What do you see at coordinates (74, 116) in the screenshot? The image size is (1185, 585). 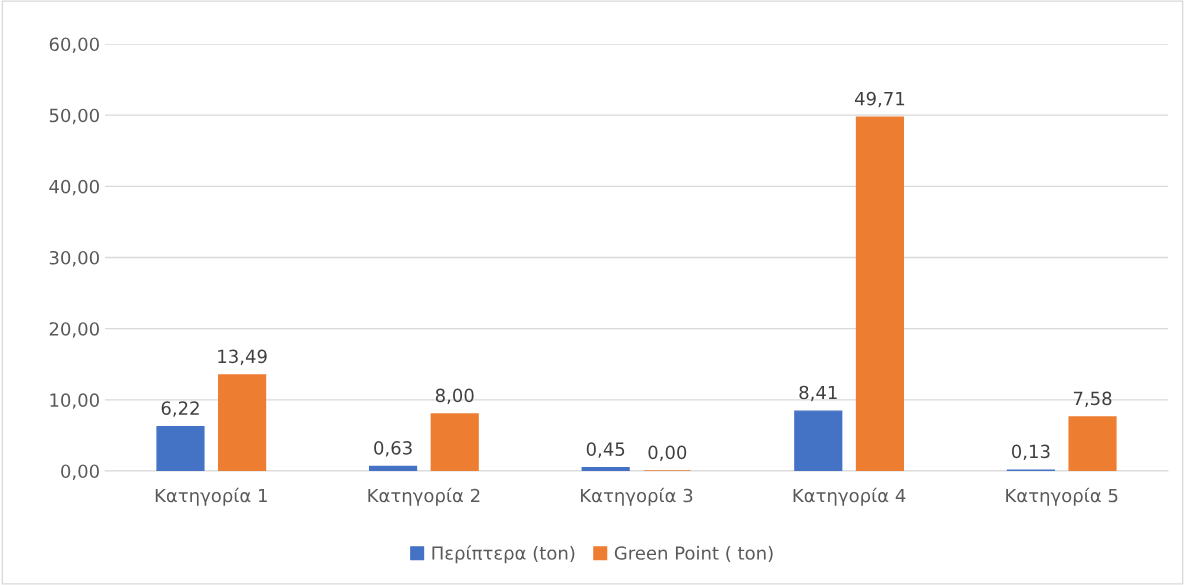 I see `y-tick-label: 50,00` at bounding box center [74, 116].